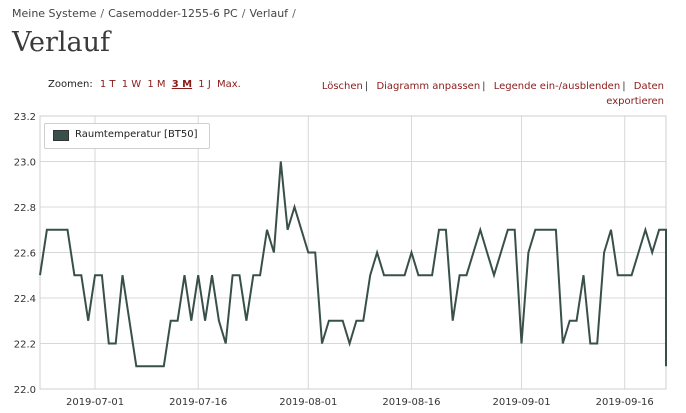 This screenshot has height=413, width=686. Describe the element at coordinates (342, 86) in the screenshot. I see `delete-link: Löschen` at that location.